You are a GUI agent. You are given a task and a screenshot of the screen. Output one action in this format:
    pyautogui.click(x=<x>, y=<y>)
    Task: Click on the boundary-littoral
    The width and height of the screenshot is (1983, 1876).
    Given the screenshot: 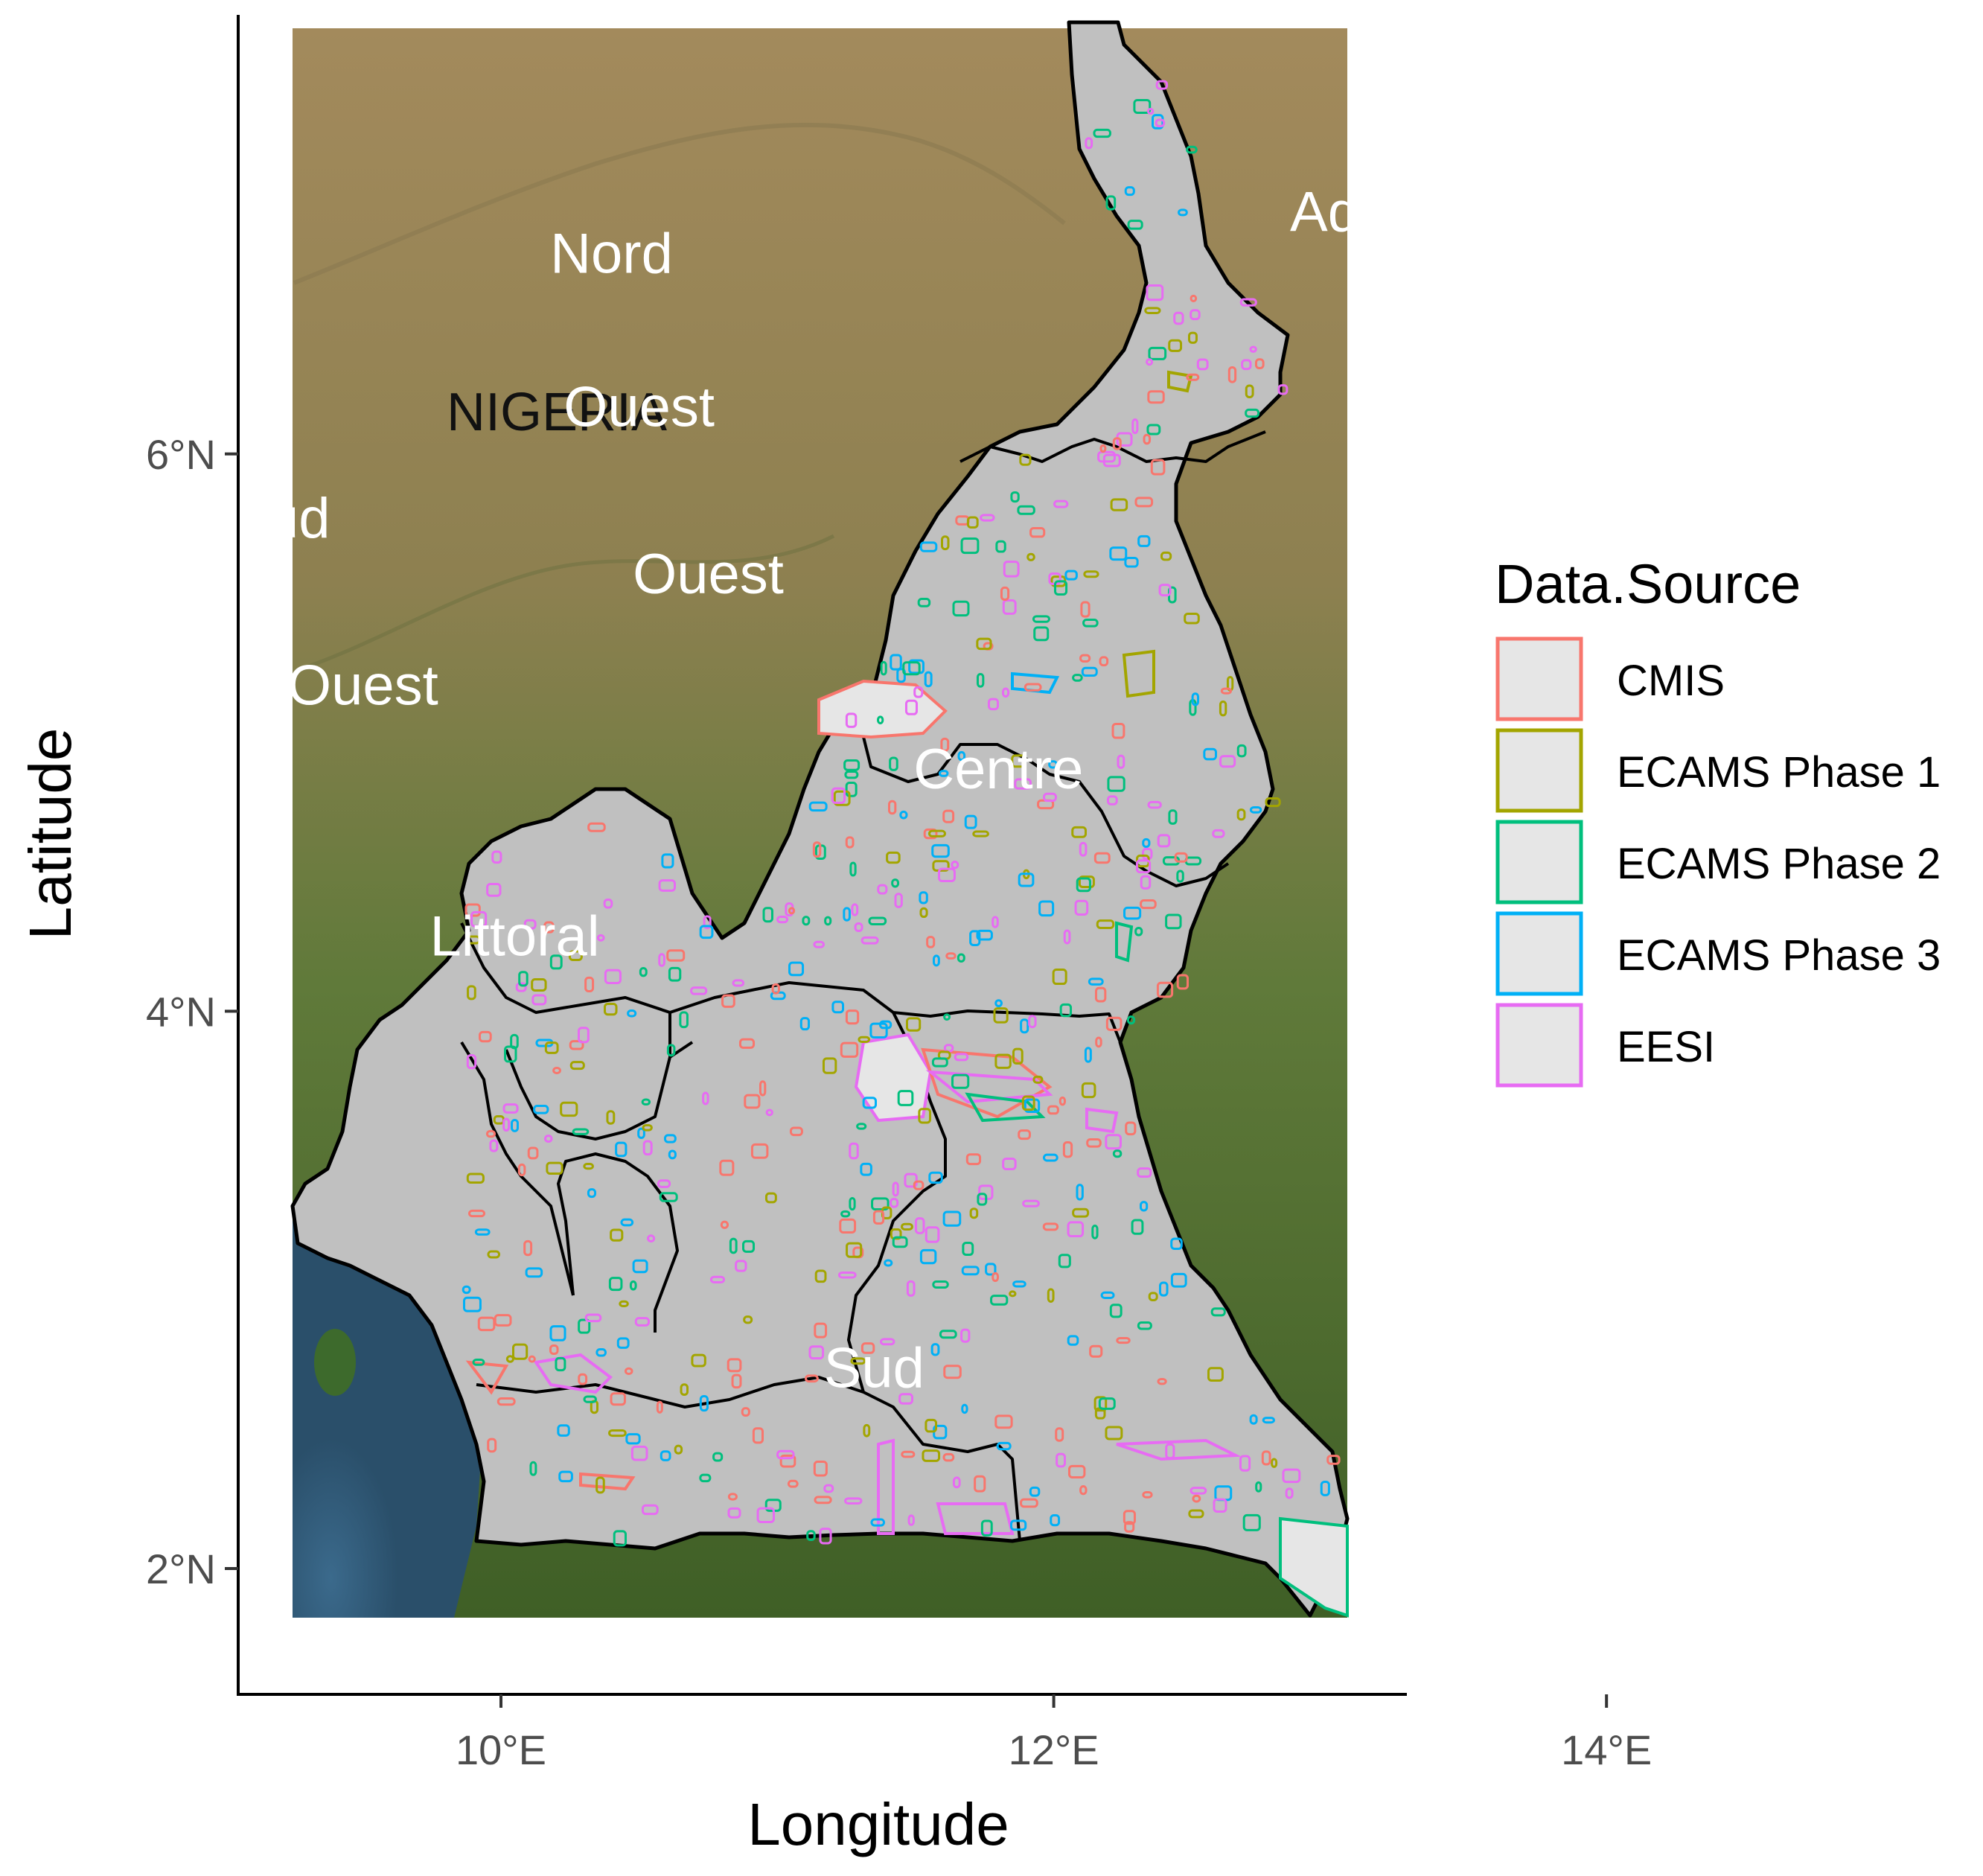 What is the action you would take?
    pyautogui.click(x=618, y=1242)
    